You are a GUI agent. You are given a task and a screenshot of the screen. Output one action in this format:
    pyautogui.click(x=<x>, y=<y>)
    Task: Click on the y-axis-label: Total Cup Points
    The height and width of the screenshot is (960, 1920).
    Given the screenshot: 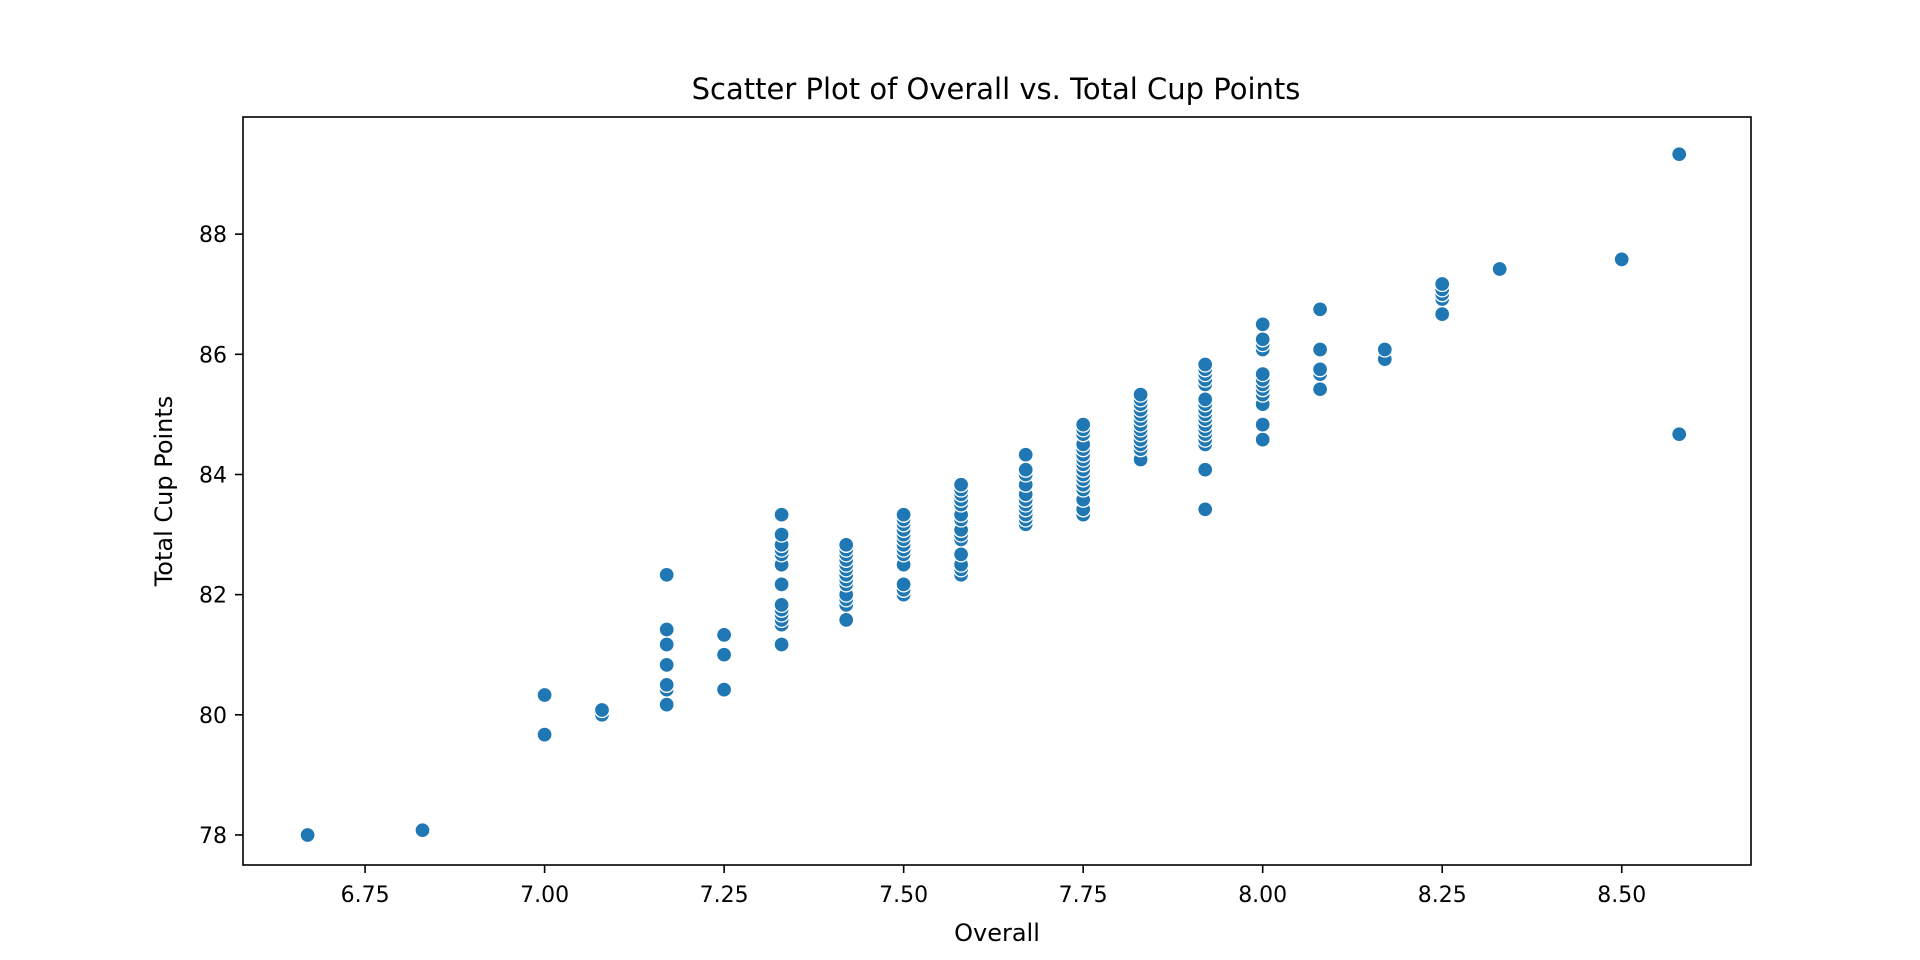 What is the action you would take?
    pyautogui.click(x=164, y=492)
    